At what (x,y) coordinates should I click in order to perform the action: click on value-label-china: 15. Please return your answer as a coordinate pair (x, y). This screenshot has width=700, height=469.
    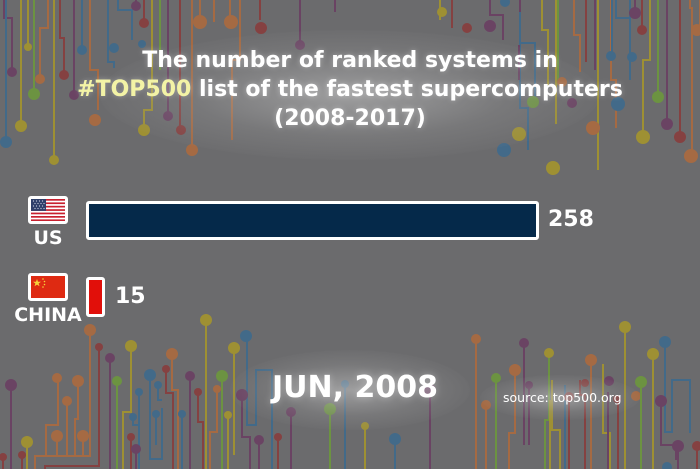
    Looking at the image, I should click on (130, 296).